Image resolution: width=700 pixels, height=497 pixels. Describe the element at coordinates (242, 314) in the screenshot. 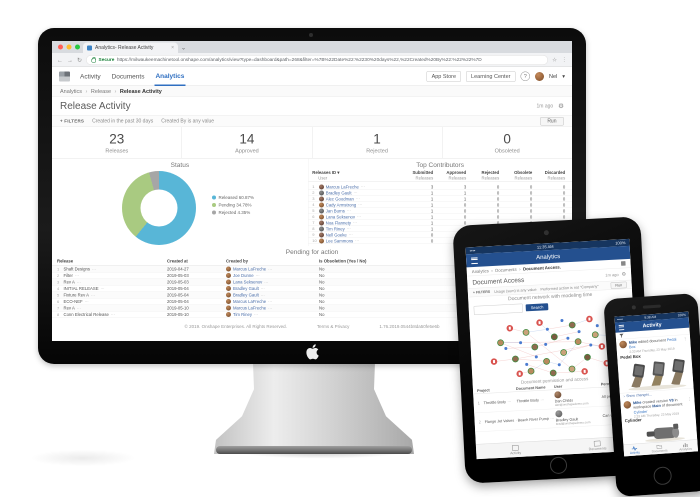

I see `creator-name-link: Tim Riney` at that location.